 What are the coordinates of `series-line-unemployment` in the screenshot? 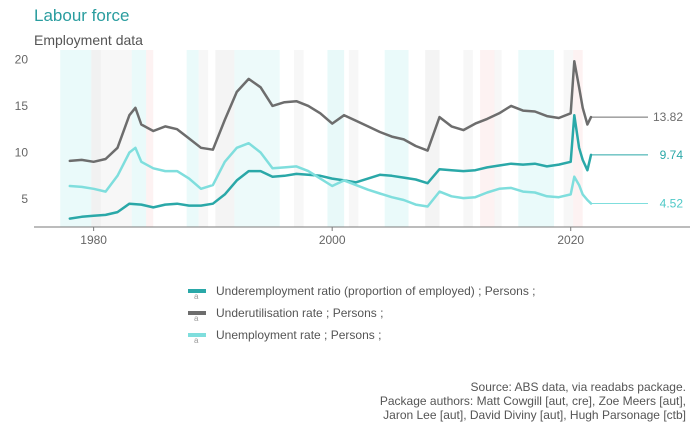 It's located at (330, 174).